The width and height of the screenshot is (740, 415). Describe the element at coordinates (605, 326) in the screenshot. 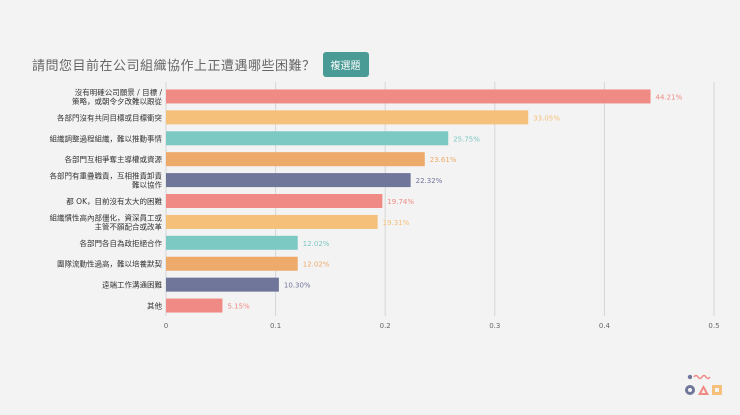

I see `x-tick-label: 0.4` at that location.